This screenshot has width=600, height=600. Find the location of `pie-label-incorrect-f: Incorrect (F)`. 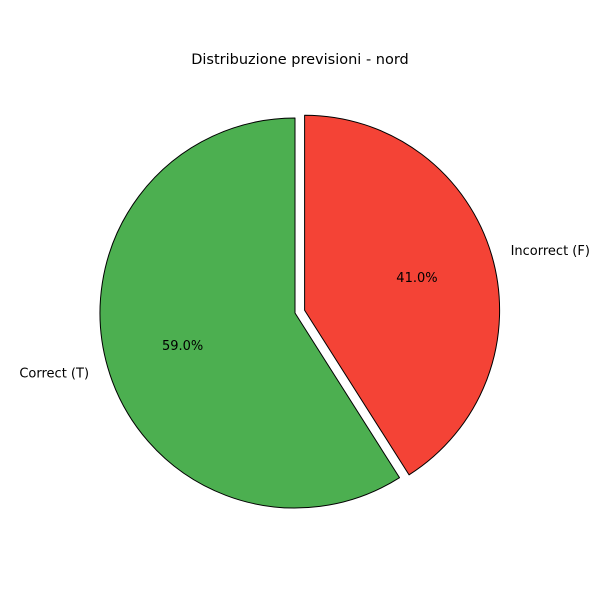

pie-label-incorrect-f: Incorrect (F) is located at coordinates (550, 251).